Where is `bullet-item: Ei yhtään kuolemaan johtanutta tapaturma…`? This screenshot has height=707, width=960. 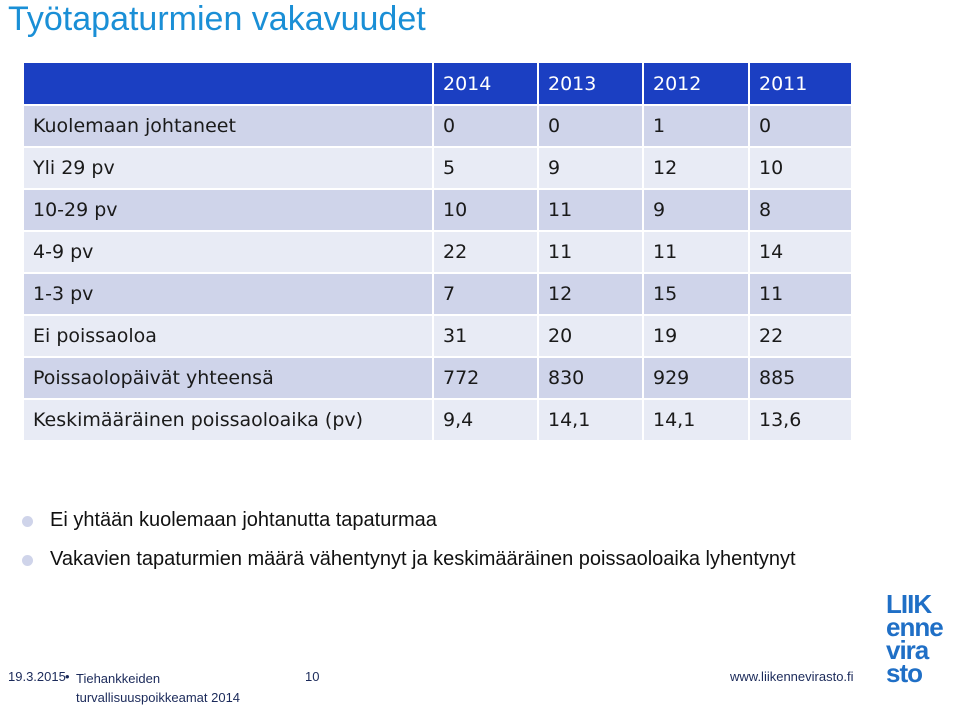 bullet-item: Ei yhtään kuolemaan johtanutta tapaturma… is located at coordinates (422, 520).